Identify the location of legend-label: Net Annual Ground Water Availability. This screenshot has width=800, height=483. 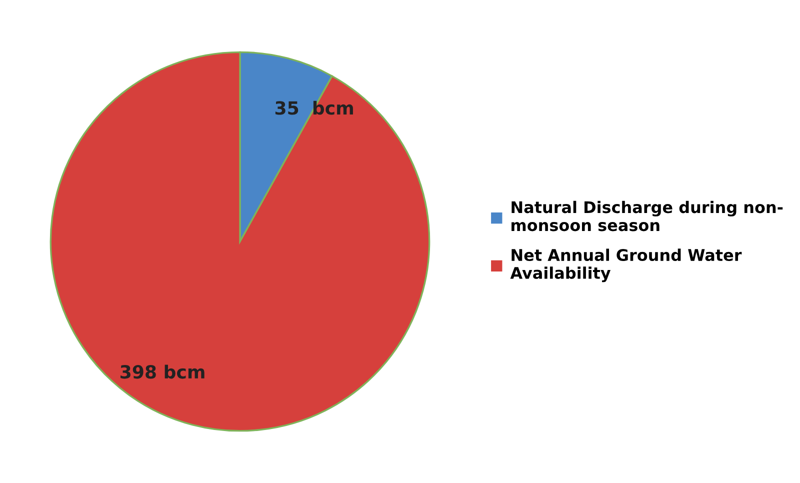
(626, 265).